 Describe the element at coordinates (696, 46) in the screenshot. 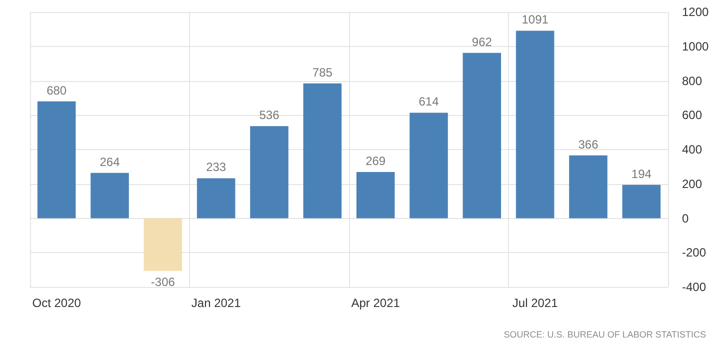

I see `y-tick-label: 1000` at that location.